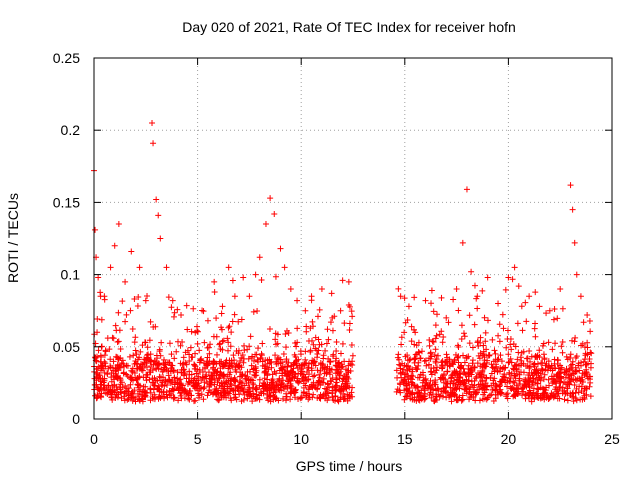  I want to click on x-tick-label: 15, so click(405, 439).